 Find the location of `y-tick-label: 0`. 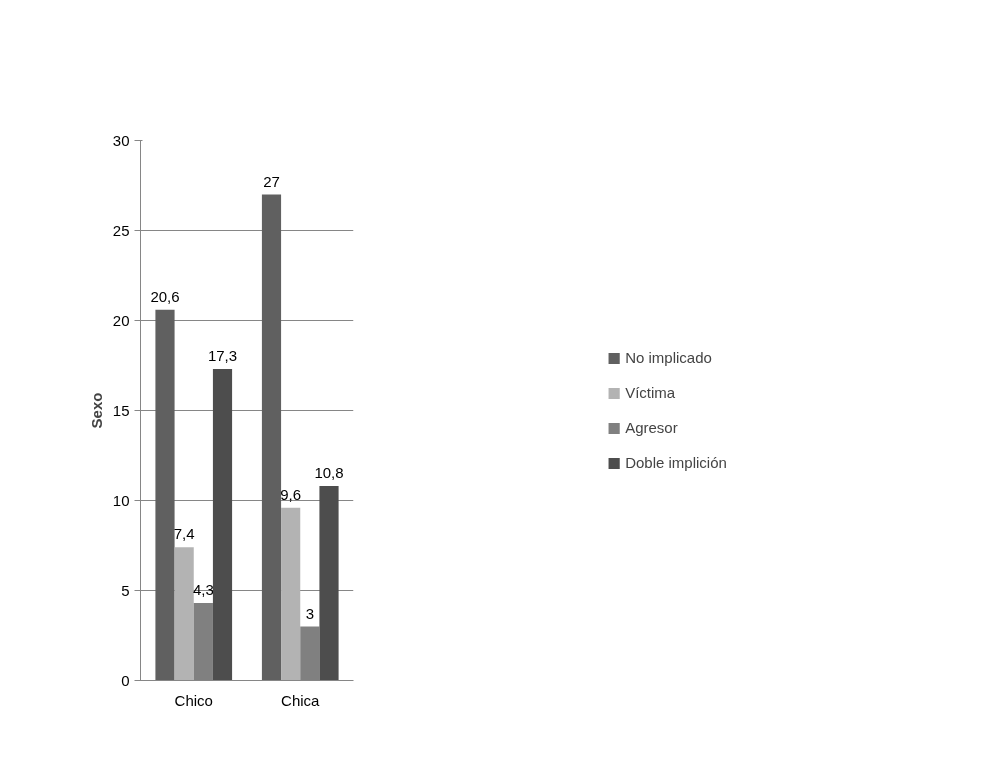

y-tick-label: 0 is located at coordinates (125, 680).